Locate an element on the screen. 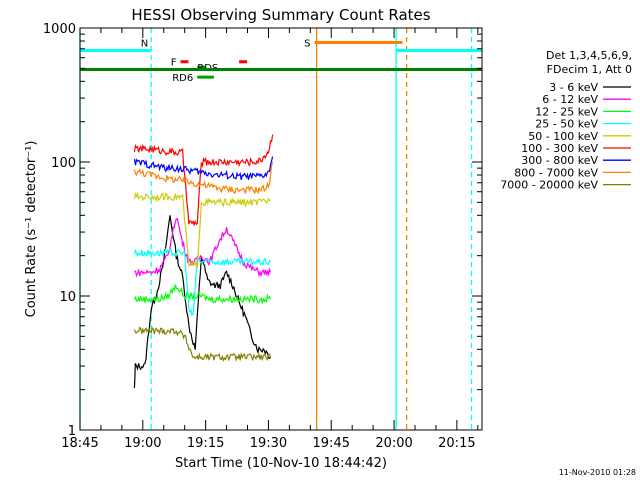  legend-title: Det 1,3,4,5,6,9, is located at coordinates (589, 55).